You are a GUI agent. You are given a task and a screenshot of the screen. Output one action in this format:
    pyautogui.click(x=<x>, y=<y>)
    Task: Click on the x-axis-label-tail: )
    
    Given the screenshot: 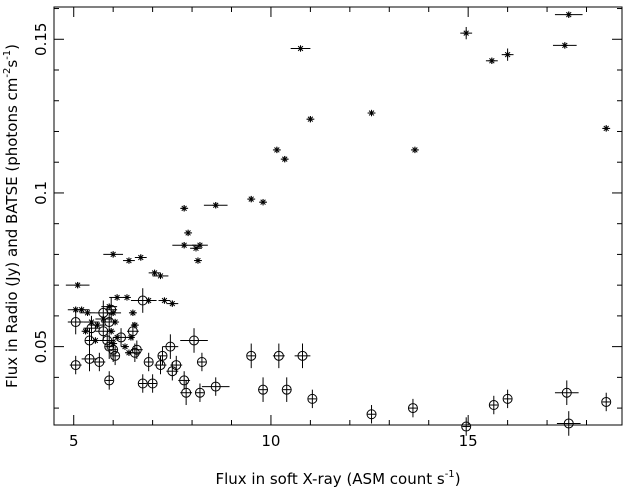 What is the action you would take?
    pyautogui.click(x=458, y=479)
    